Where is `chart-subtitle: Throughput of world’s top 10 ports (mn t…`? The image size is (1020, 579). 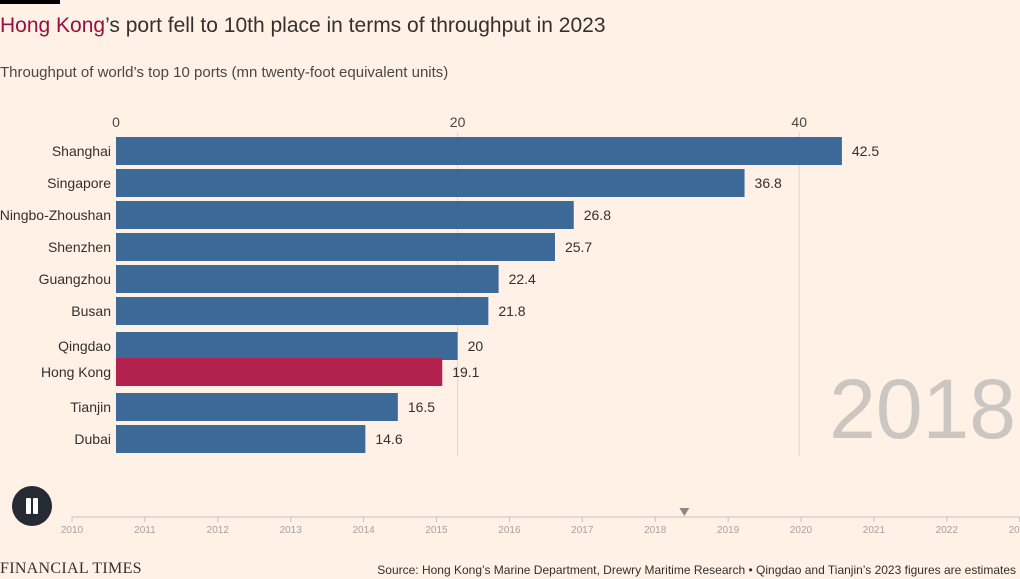
chart-subtitle: Throughput of world’s top 10 ports (mn t… is located at coordinates (224, 72).